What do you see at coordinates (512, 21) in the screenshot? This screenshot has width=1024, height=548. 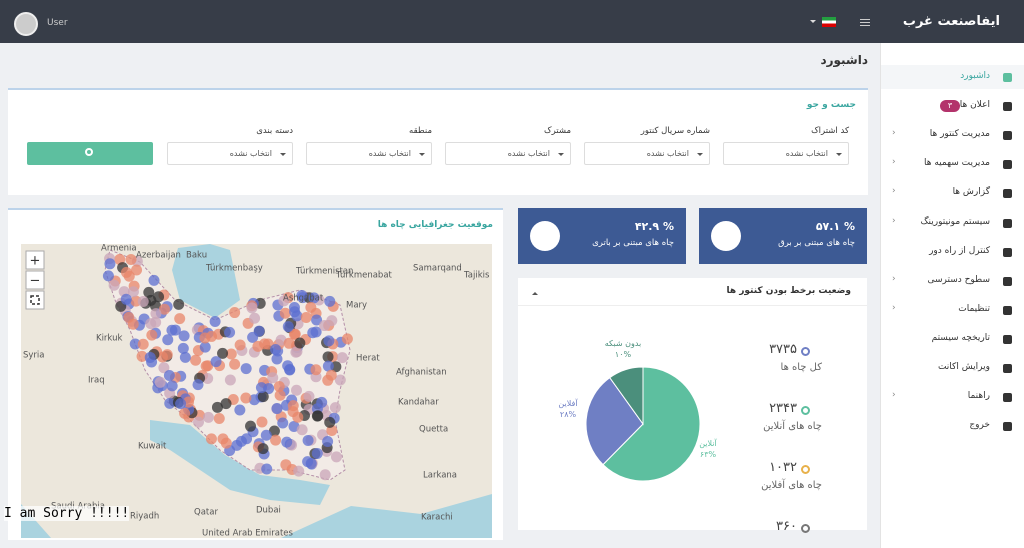 I see `header: User ایفاصنعت غرب` at bounding box center [512, 21].